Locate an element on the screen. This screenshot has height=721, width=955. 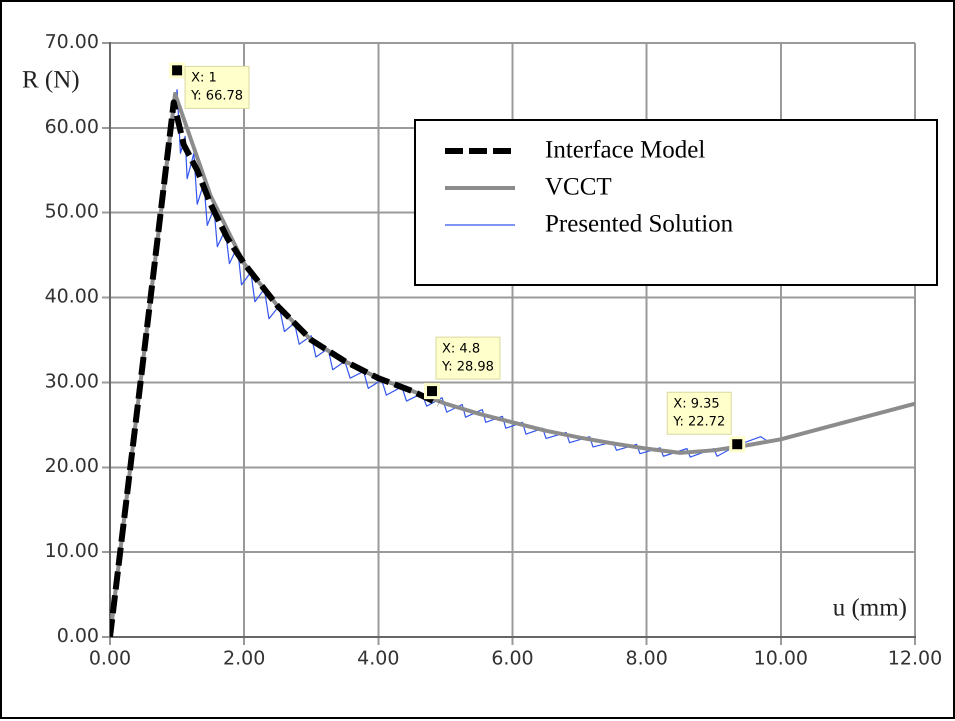
y-tick-label: 40.00 is located at coordinates (71, 297).